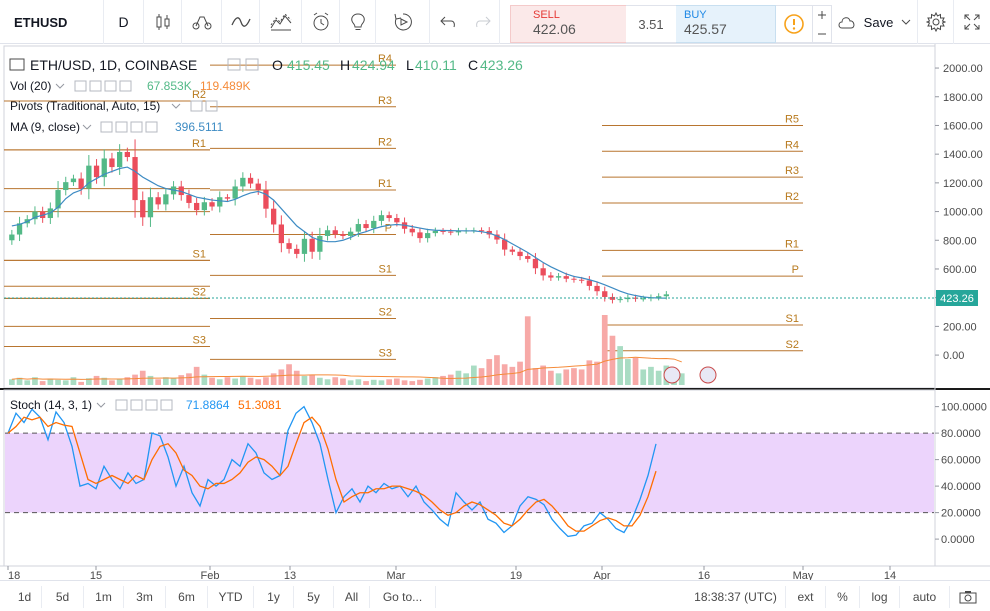  What do you see at coordinates (63, 597) in the screenshot?
I see `range-5d: 5d` at bounding box center [63, 597].